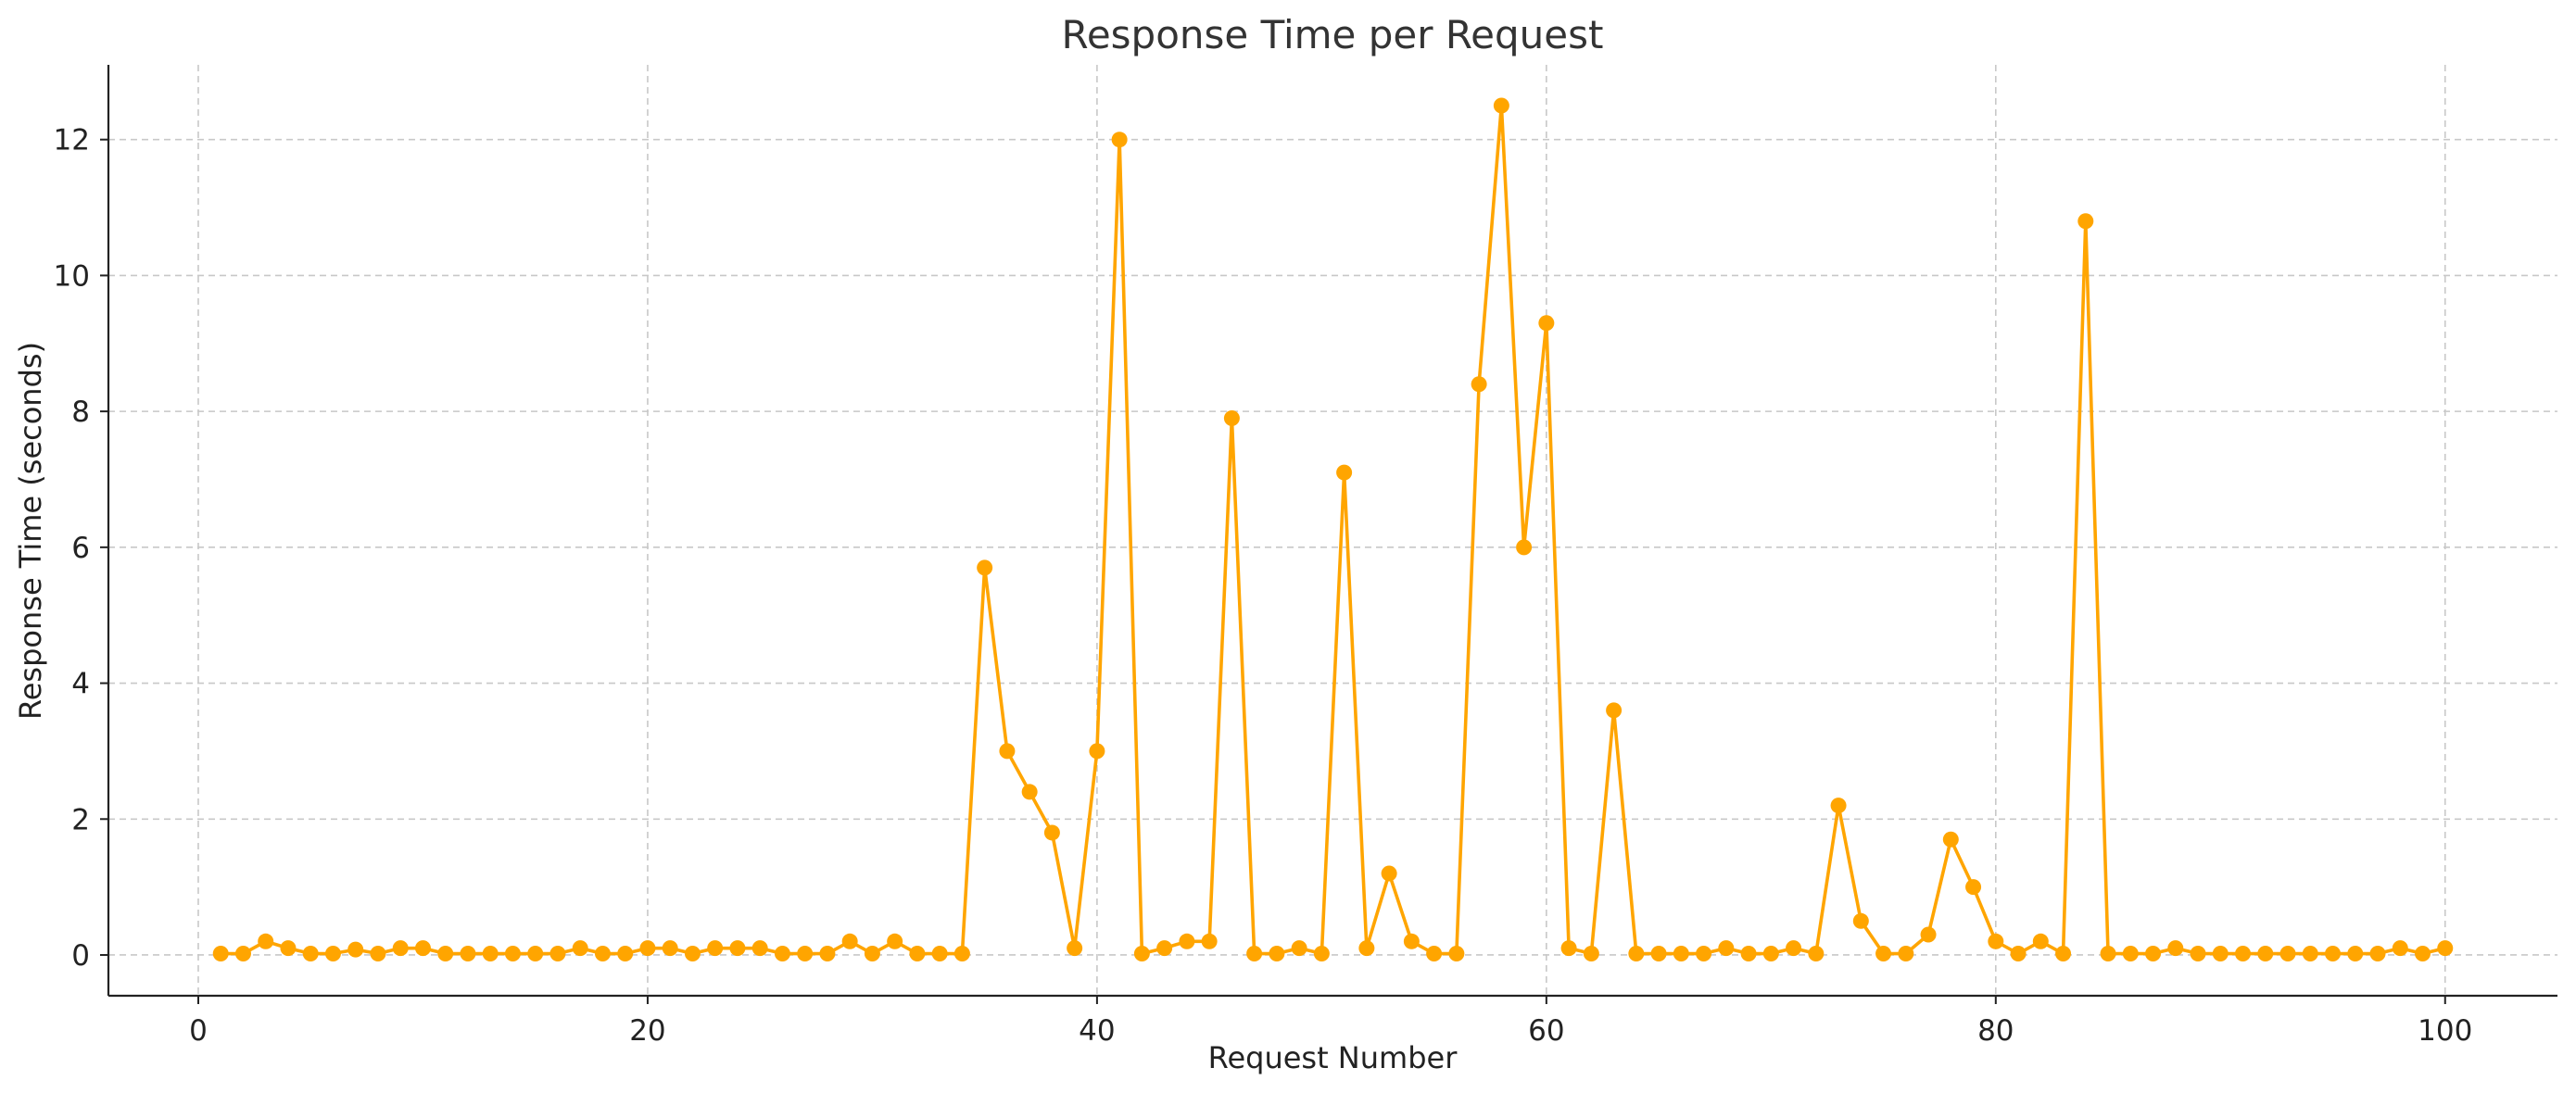 This screenshot has height=1093, width=2576. What do you see at coordinates (1546, 1031) in the screenshot?
I see `x-tick-label: 60` at bounding box center [1546, 1031].